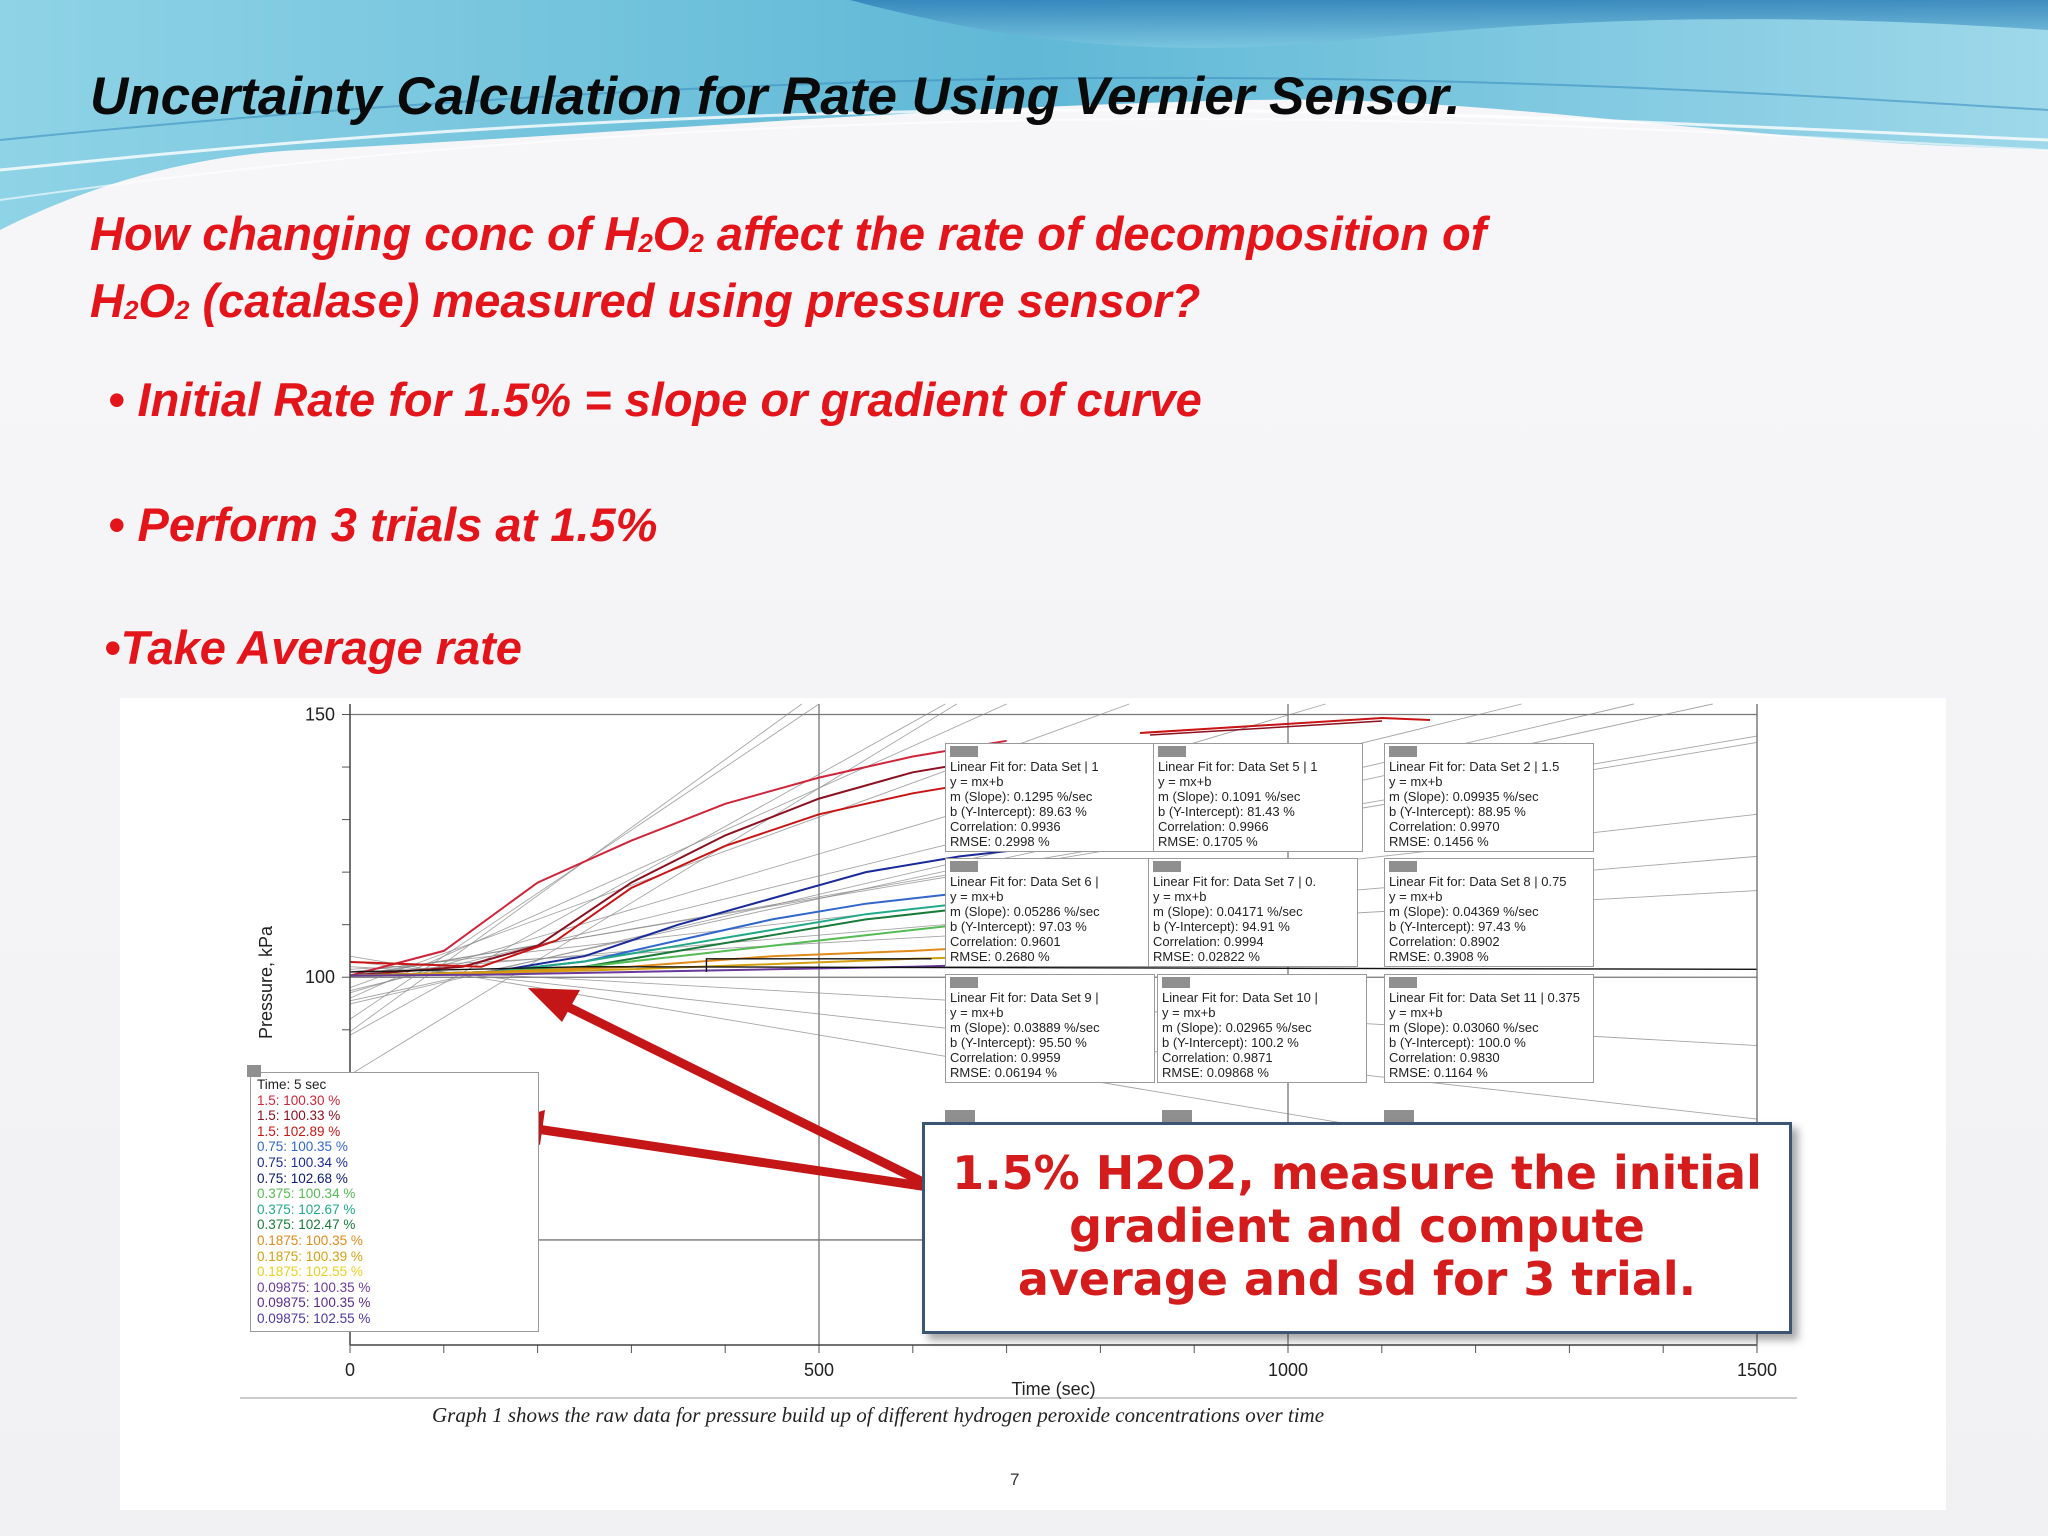  Describe the element at coordinates (266, 982) in the screenshot. I see `y-axis-label: Pressure, kPa` at that location.